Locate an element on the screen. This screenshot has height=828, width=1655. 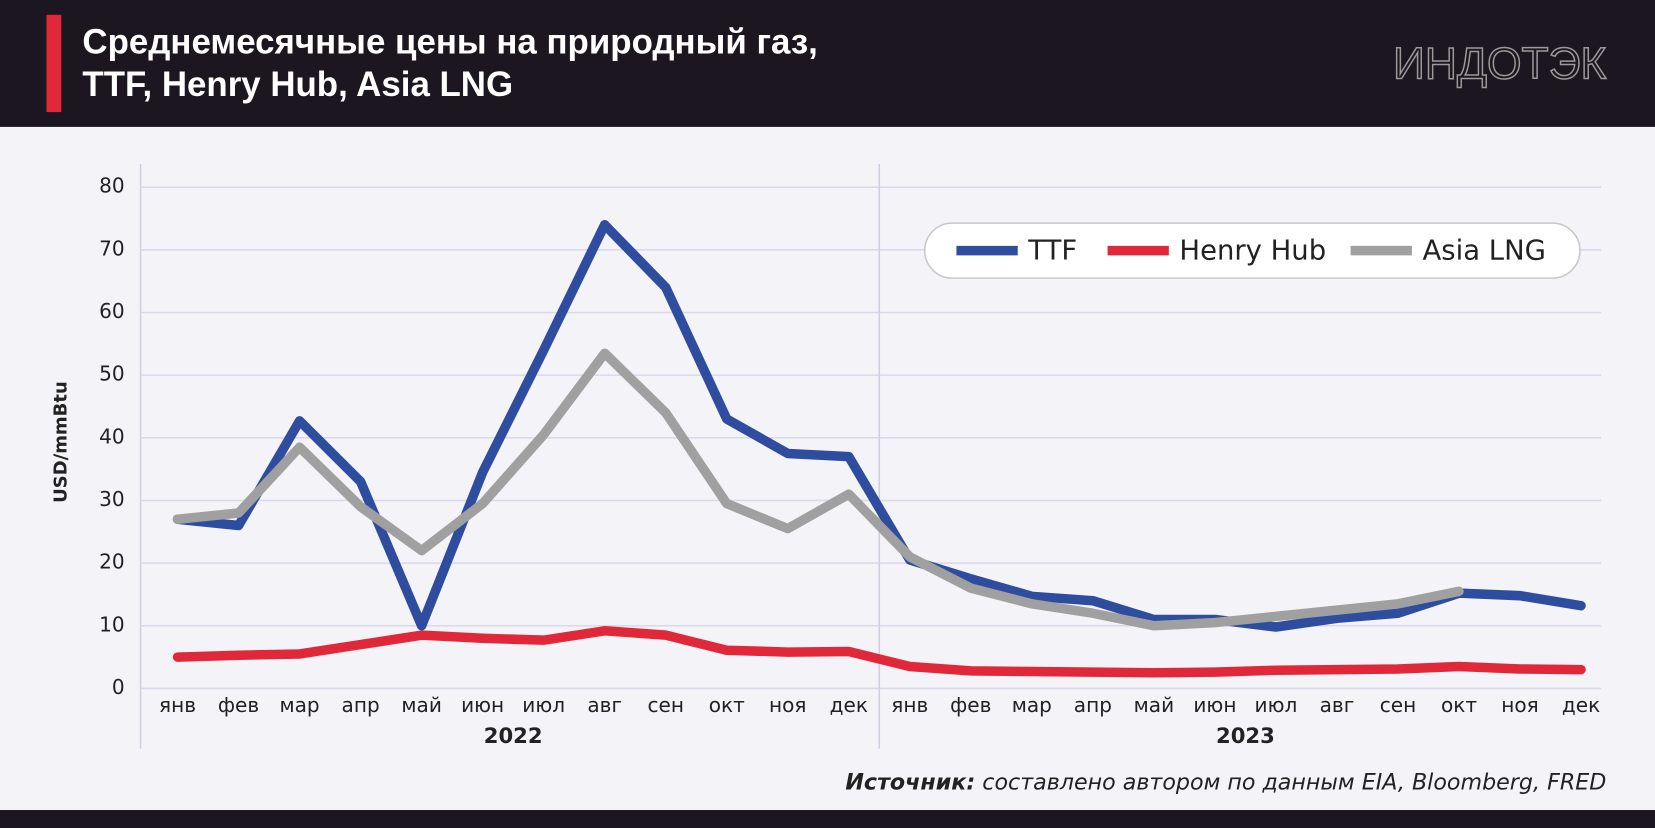
legend-label: Henry Hub is located at coordinates (1252, 251).